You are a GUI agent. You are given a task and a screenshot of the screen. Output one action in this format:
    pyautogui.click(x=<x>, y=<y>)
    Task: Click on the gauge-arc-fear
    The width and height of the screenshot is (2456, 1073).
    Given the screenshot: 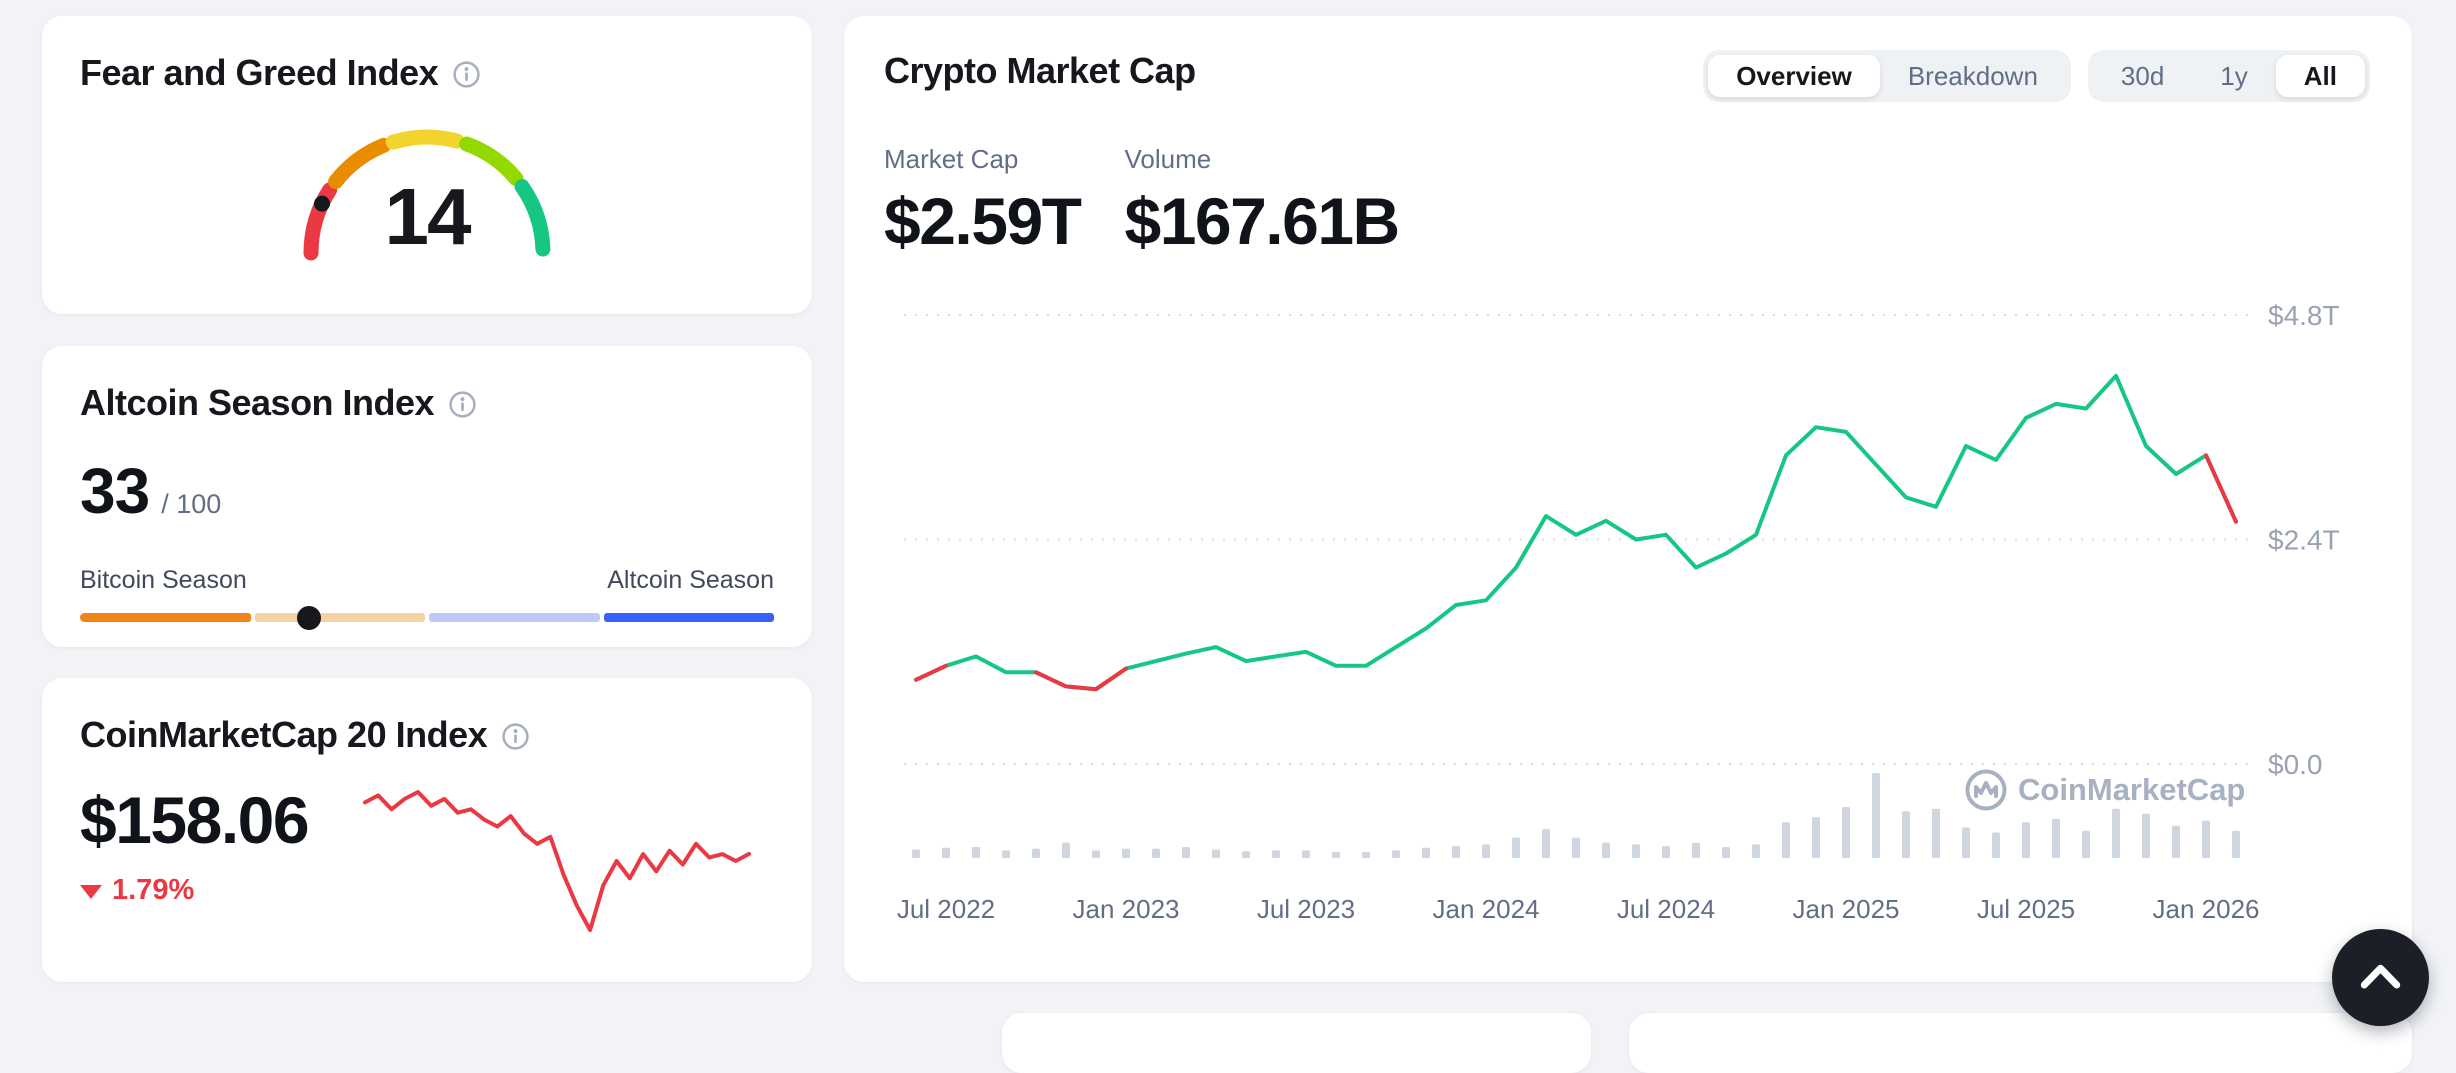 What is the action you would take?
    pyautogui.click(x=359, y=163)
    